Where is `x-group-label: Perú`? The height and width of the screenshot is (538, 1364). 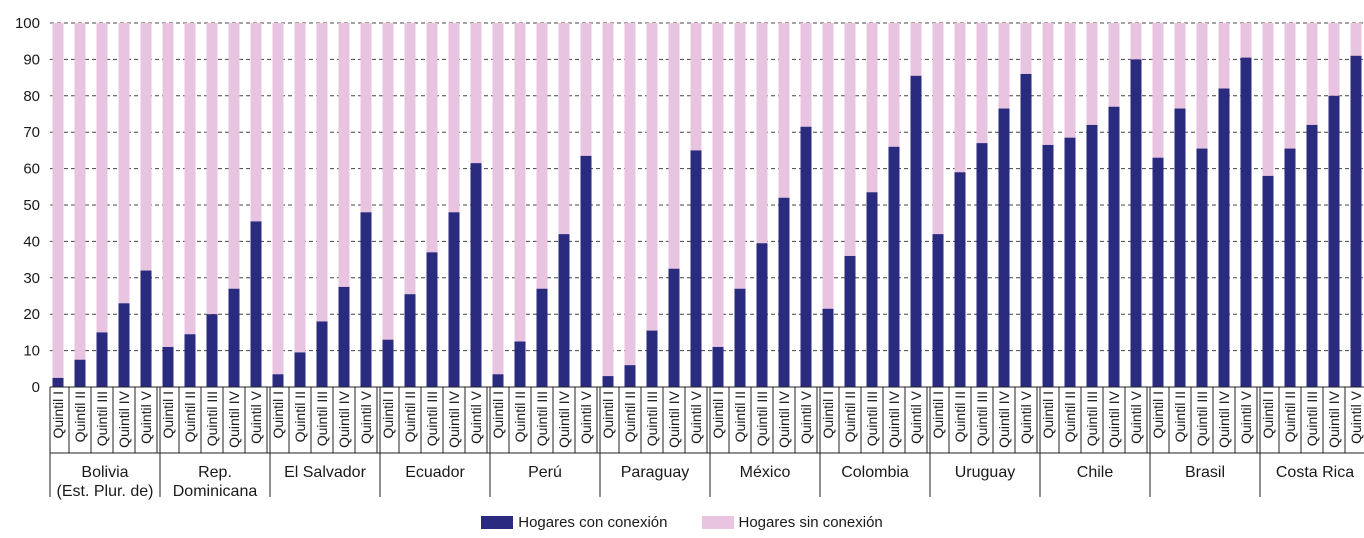 x-group-label: Perú is located at coordinates (545, 472).